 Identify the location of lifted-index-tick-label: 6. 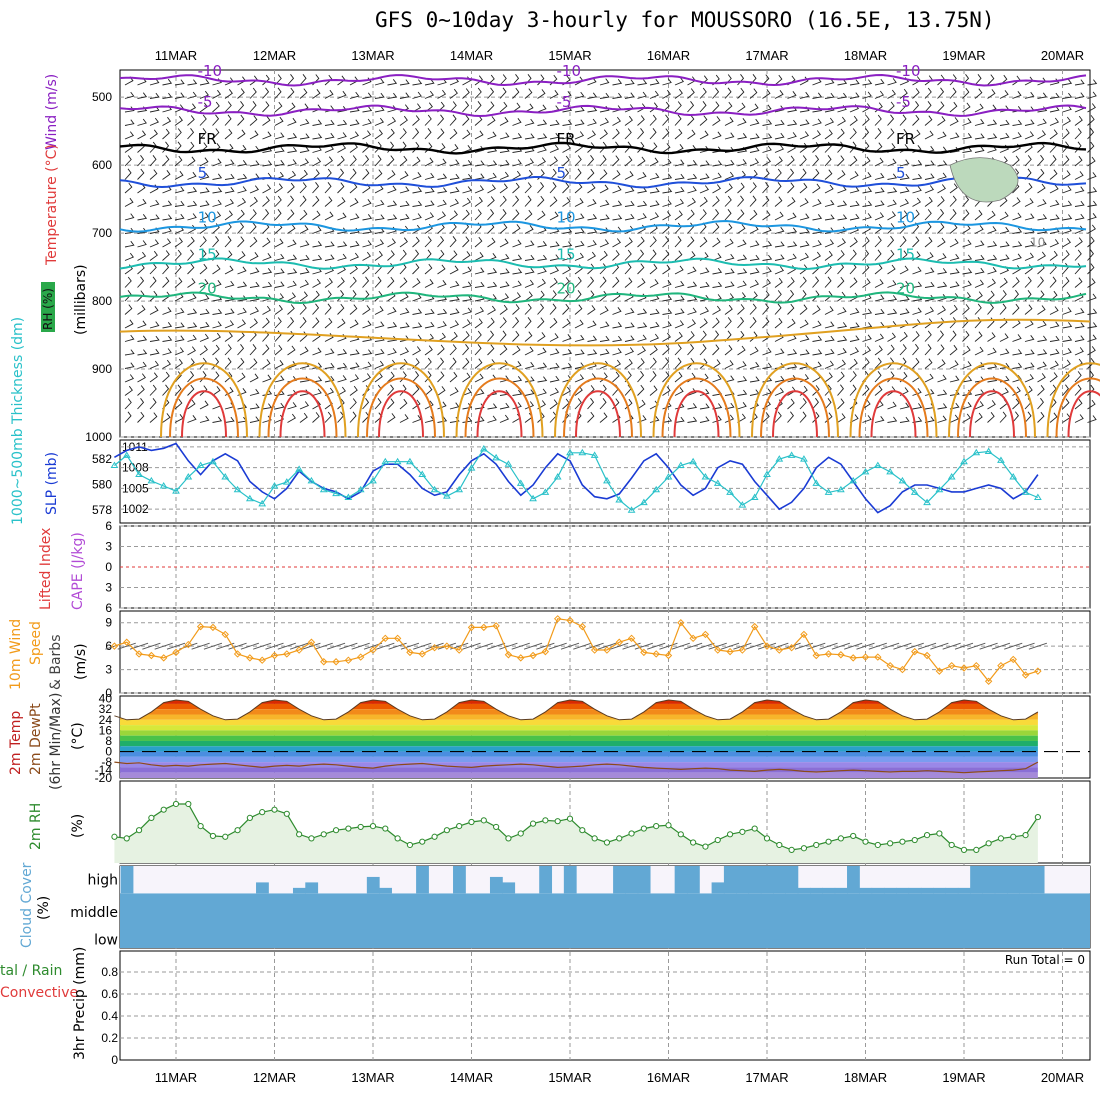
(108, 608).